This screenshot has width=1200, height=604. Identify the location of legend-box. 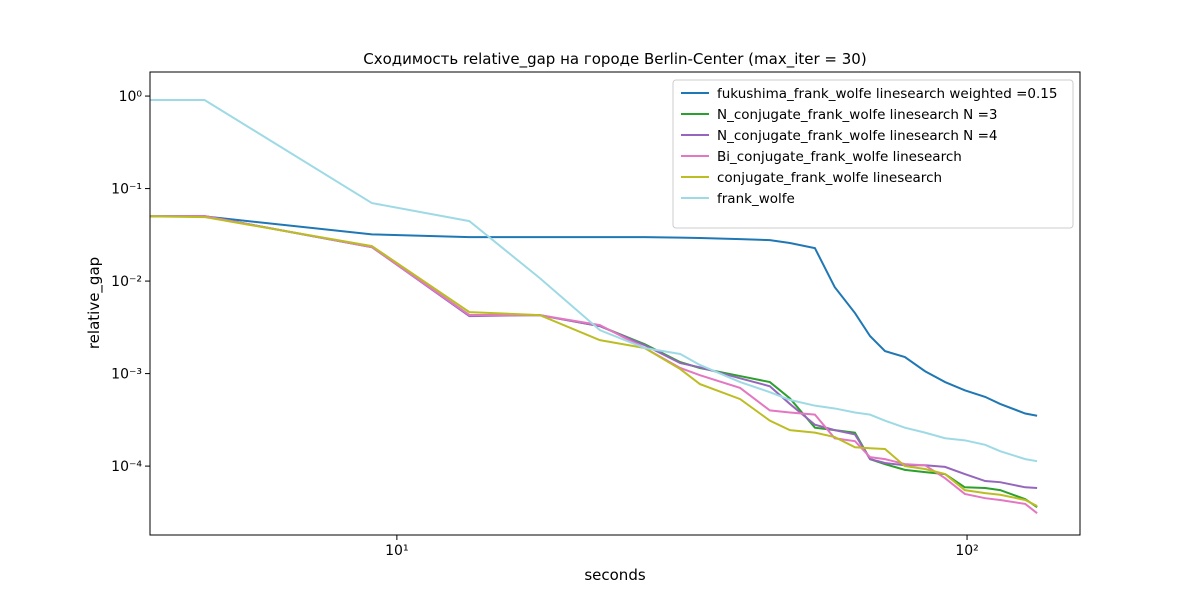
(873, 154).